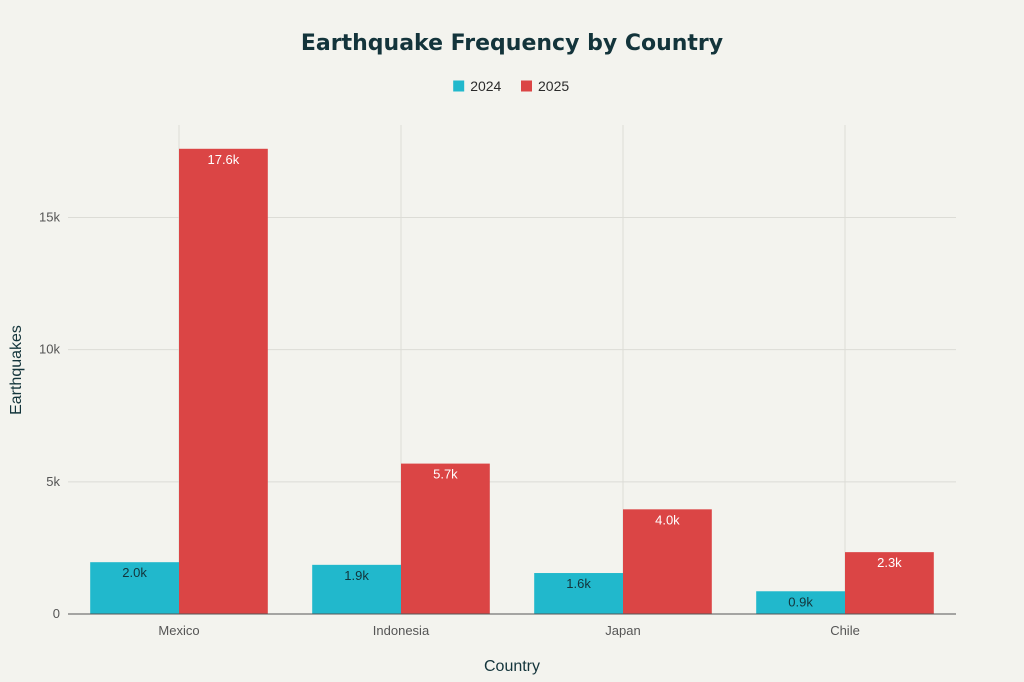 The width and height of the screenshot is (1024, 682). Describe the element at coordinates (511, 86) in the screenshot. I see `legend: 2024 2025` at that location.